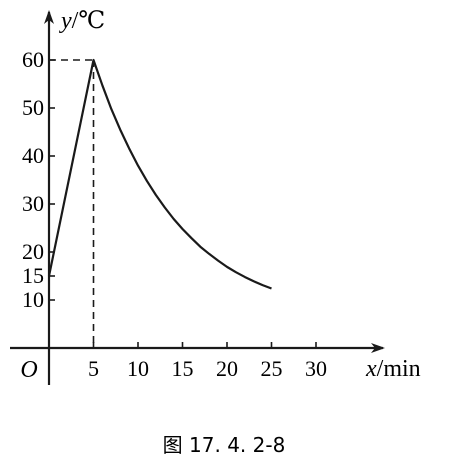 This screenshot has width=449, height=464. Describe the element at coordinates (33, 203) in the screenshot. I see `y-tick-label: 30` at that location.